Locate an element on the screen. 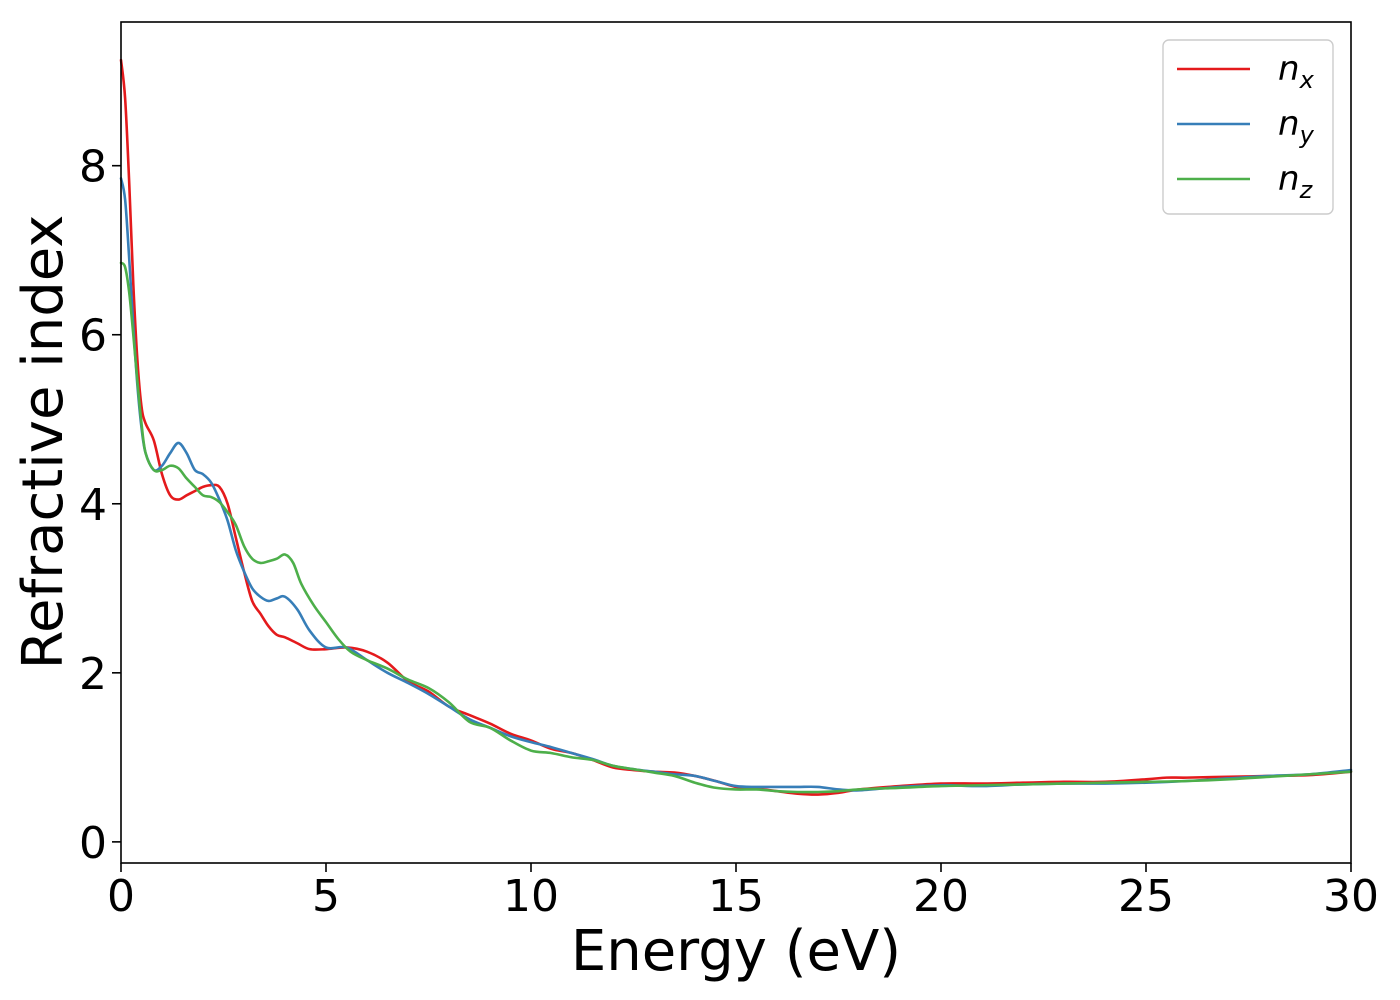  legend-subscript: z is located at coordinates (1306, 190).